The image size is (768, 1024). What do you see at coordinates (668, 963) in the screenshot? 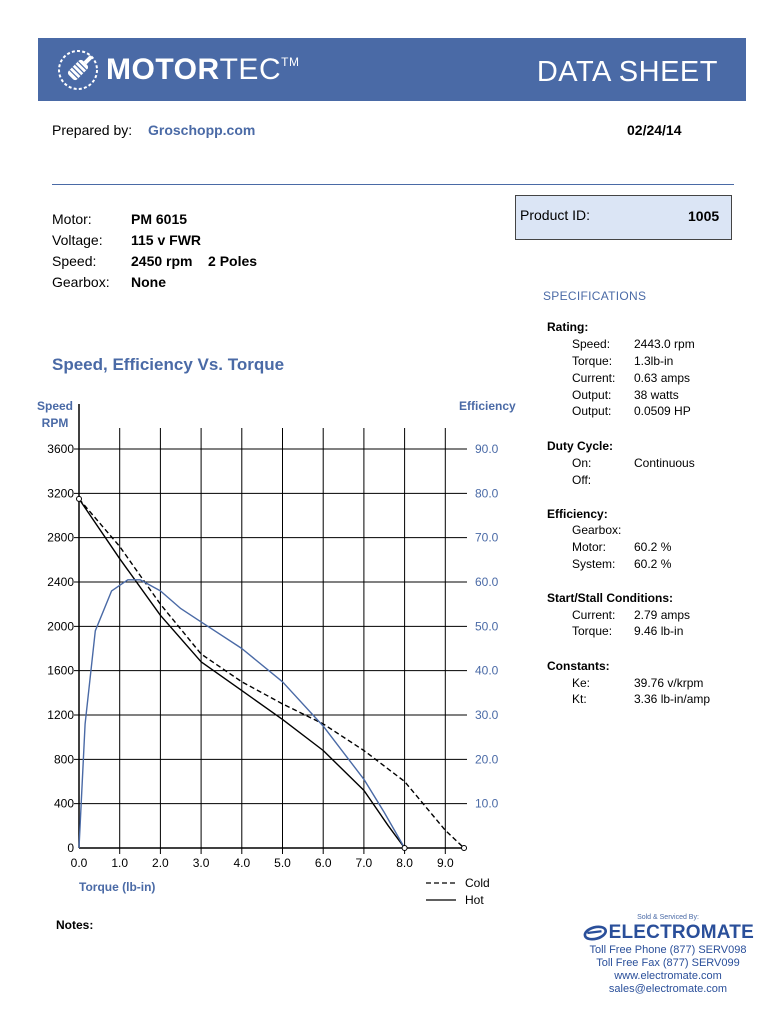
I see `toll-free-fax: Toll Free Fax (877) SERV099` at bounding box center [668, 963].